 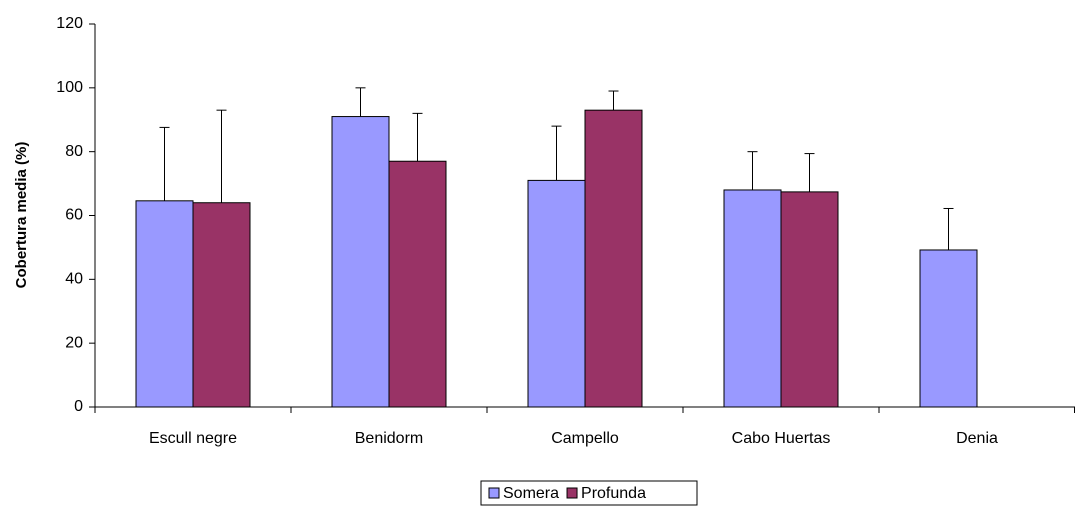 I want to click on legend-label: Profunda, so click(x=613, y=493).